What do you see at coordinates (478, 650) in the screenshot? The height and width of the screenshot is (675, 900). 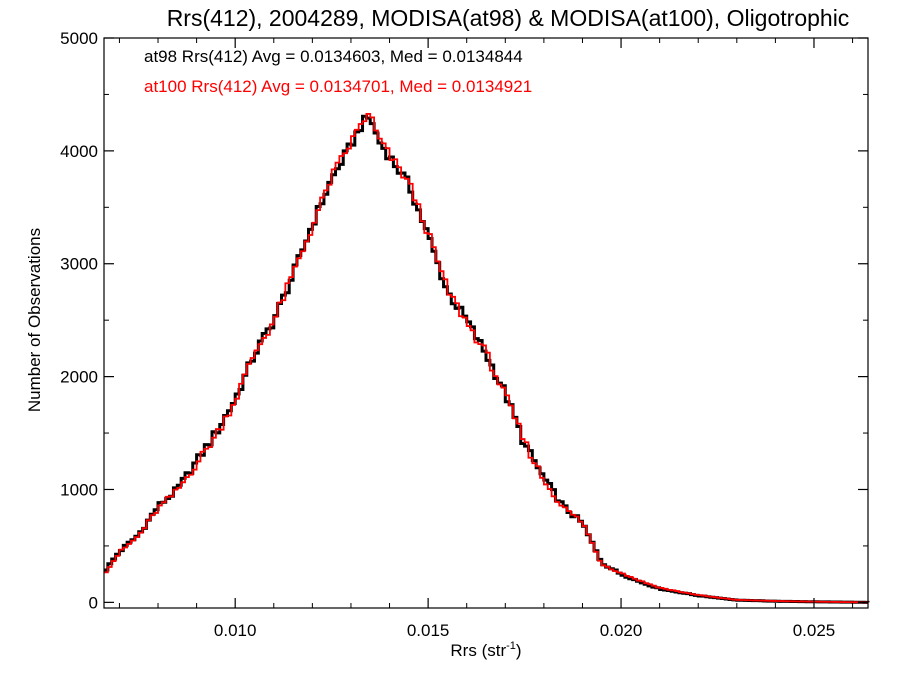 I see `x-axis-label-main: Rrs (str` at bounding box center [478, 650].